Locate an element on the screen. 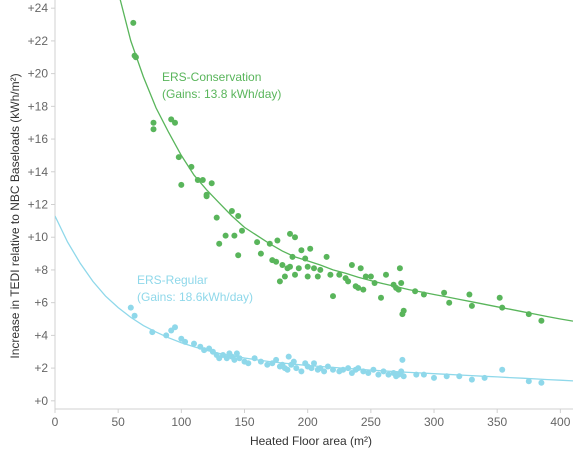  x-tick-label: 300 is located at coordinates (434, 422).